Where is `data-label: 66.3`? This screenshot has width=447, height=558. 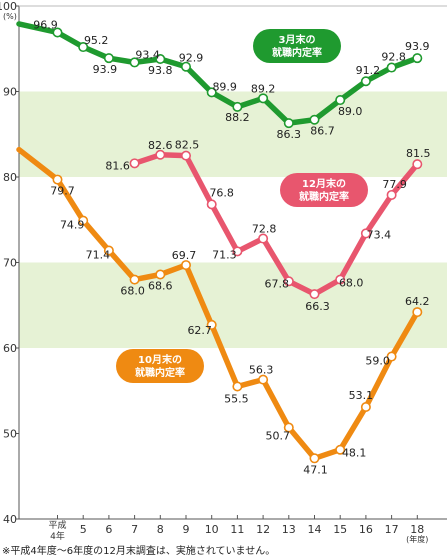 data-label: 66.3 is located at coordinates (317, 306).